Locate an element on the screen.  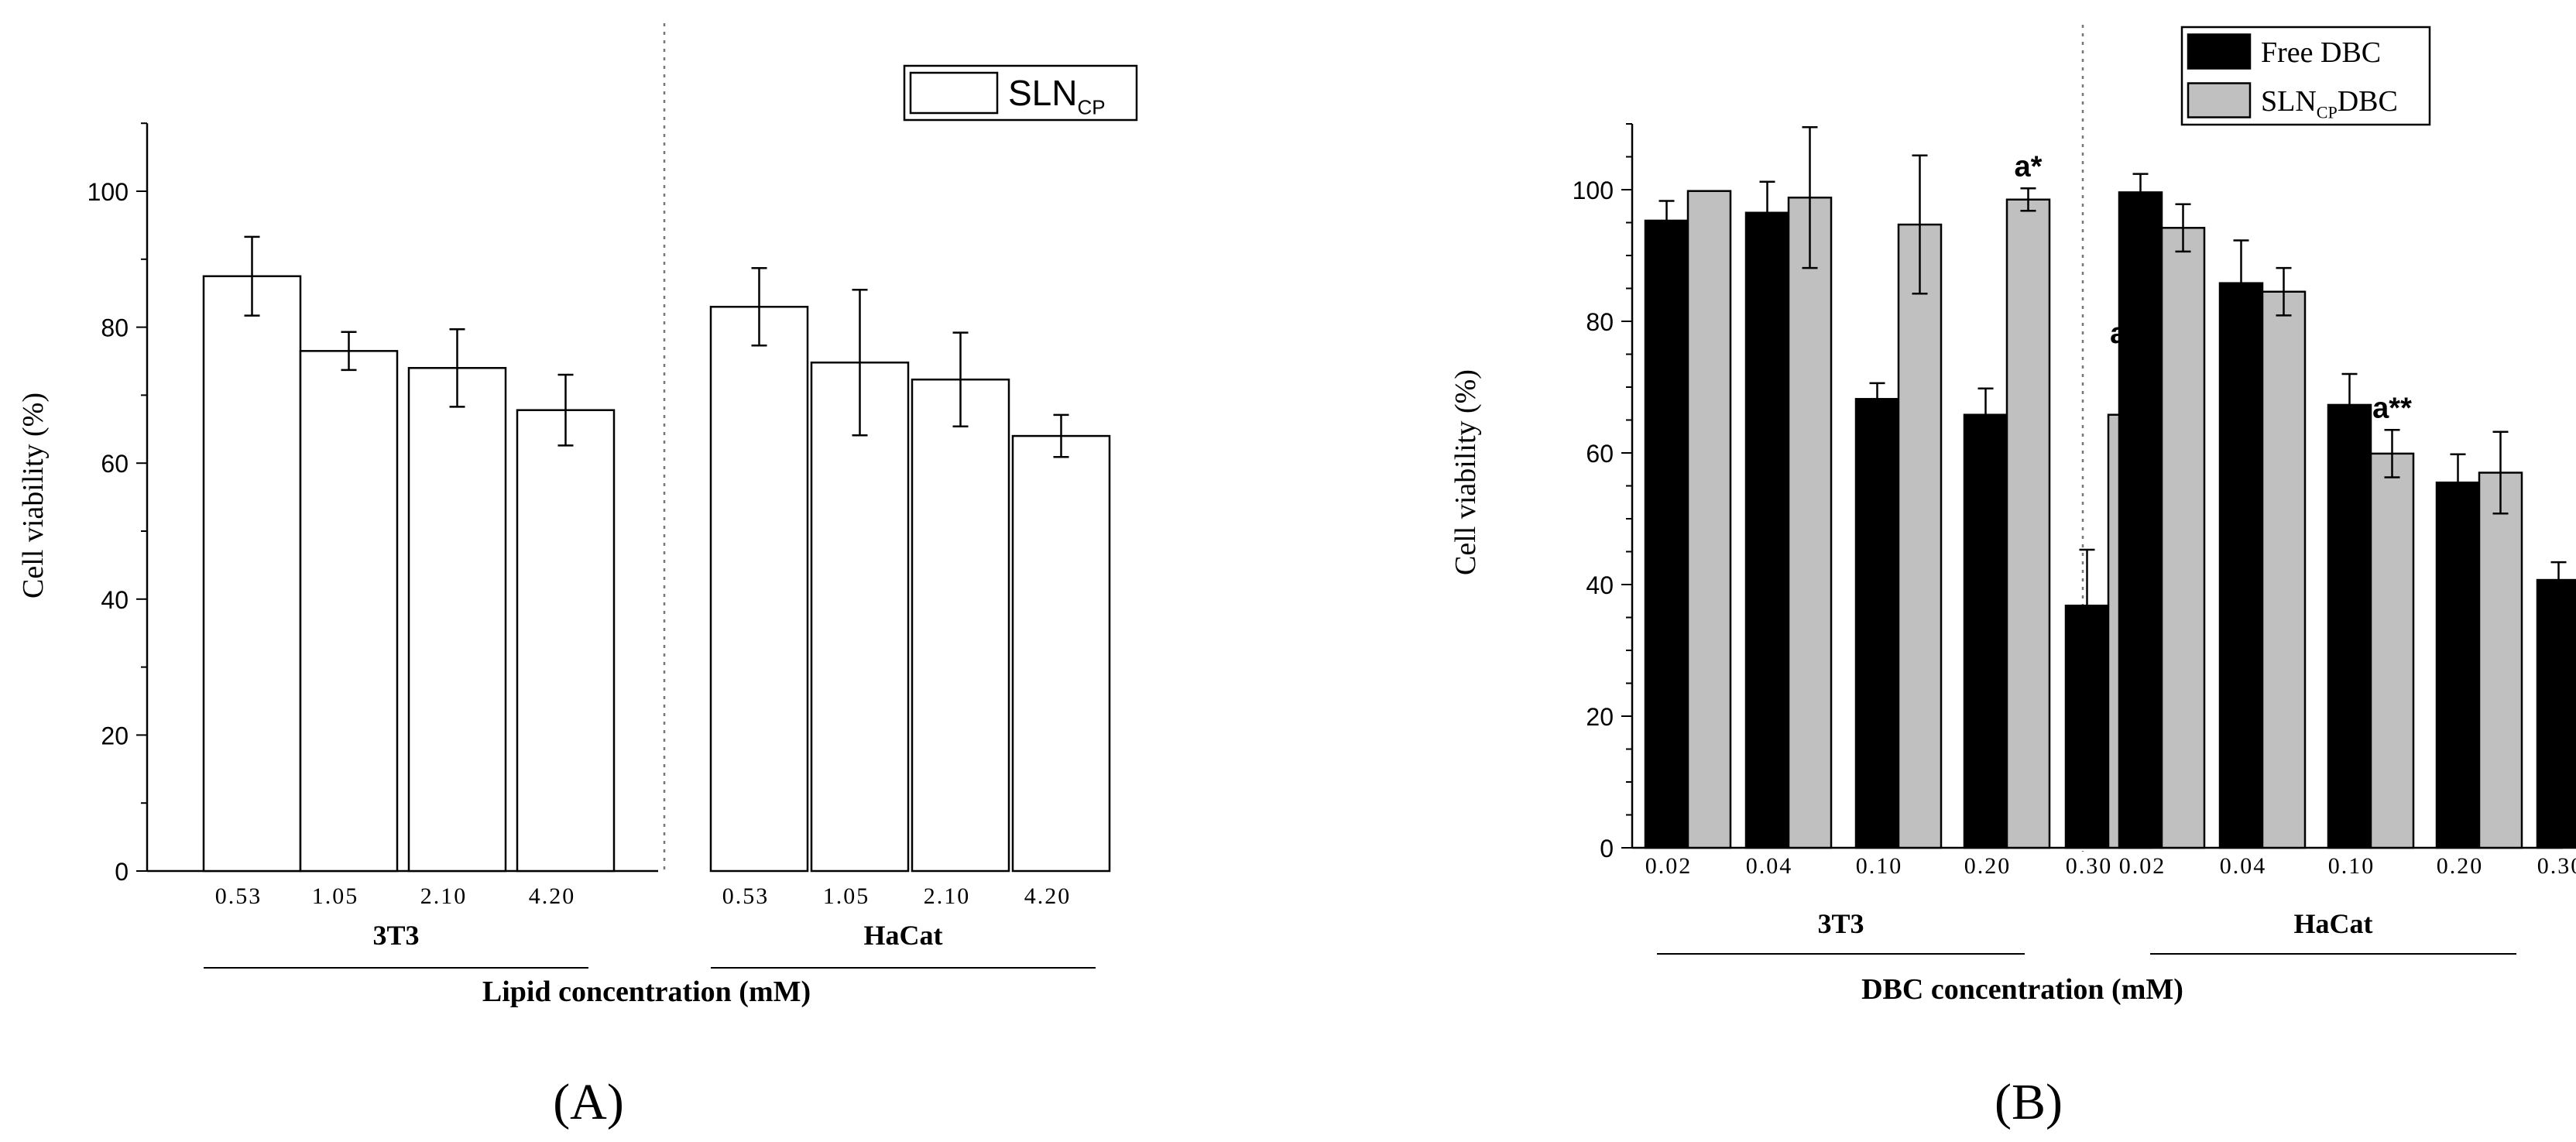
significance-annotation: a** is located at coordinates (2392, 408).